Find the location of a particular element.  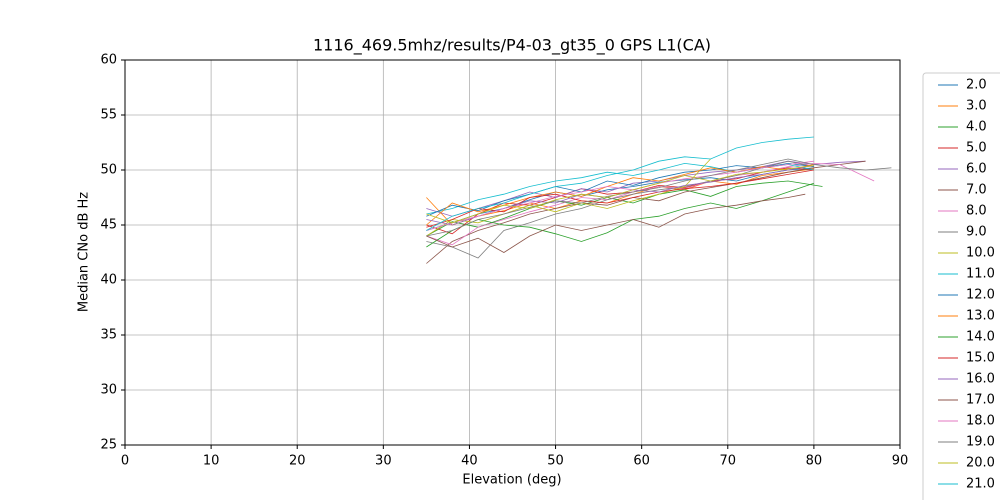

legend-label: 9.0 is located at coordinates (976, 232).